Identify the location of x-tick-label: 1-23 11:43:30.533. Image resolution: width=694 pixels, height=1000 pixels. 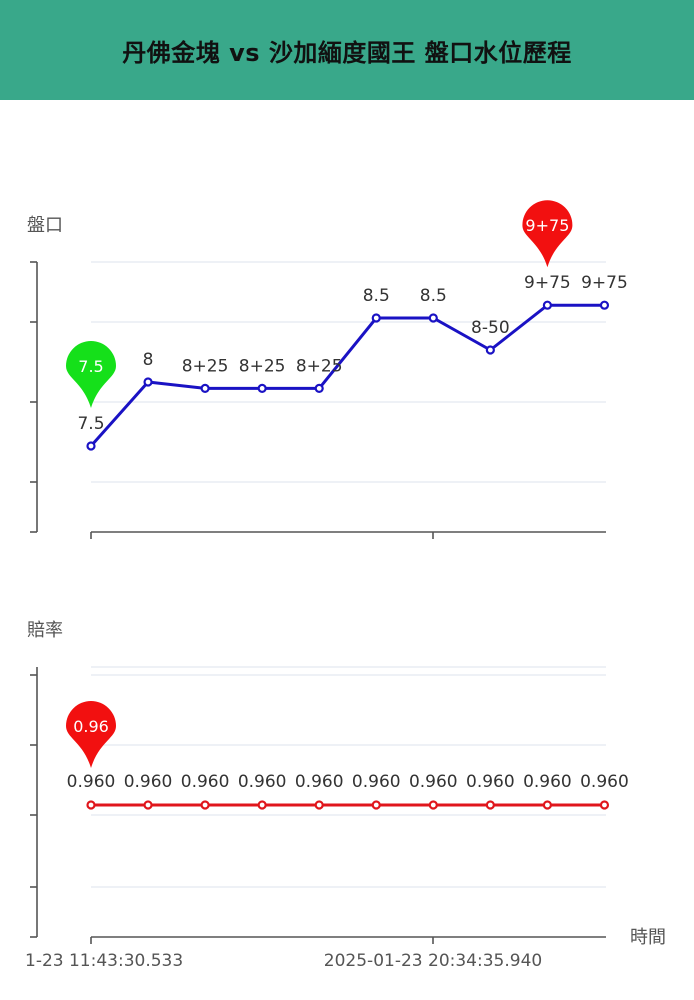
(104, 961).